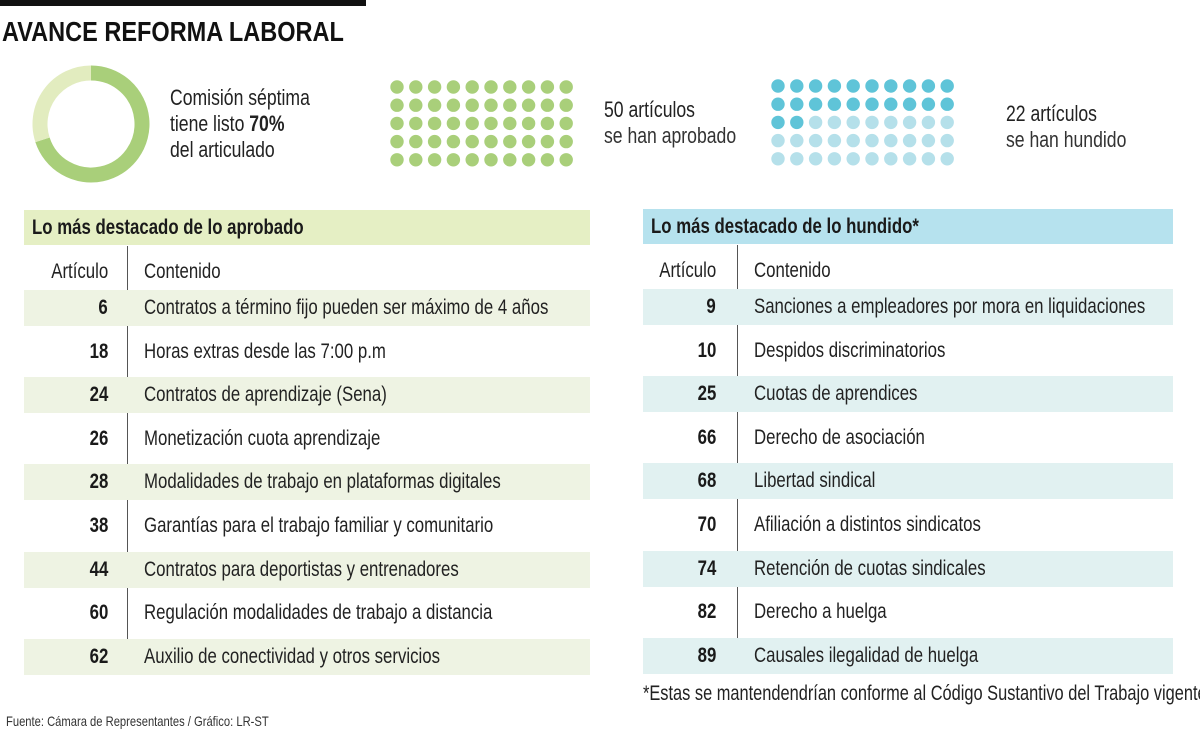  What do you see at coordinates (908, 568) in the screenshot?
I see `table-row: 74 Retención de cuotas sindicales` at bounding box center [908, 568].